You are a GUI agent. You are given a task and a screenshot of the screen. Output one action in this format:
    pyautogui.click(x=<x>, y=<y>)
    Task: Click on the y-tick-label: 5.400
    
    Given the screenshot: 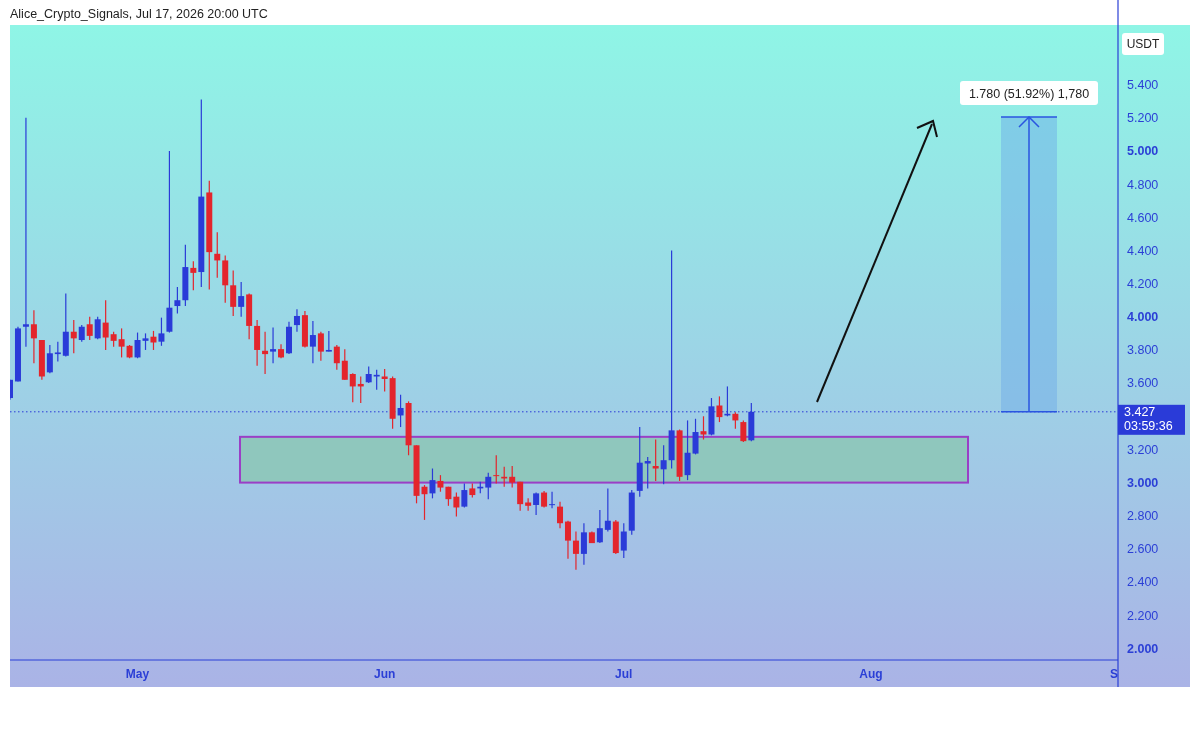 What is the action you would take?
    pyautogui.click(x=1143, y=85)
    